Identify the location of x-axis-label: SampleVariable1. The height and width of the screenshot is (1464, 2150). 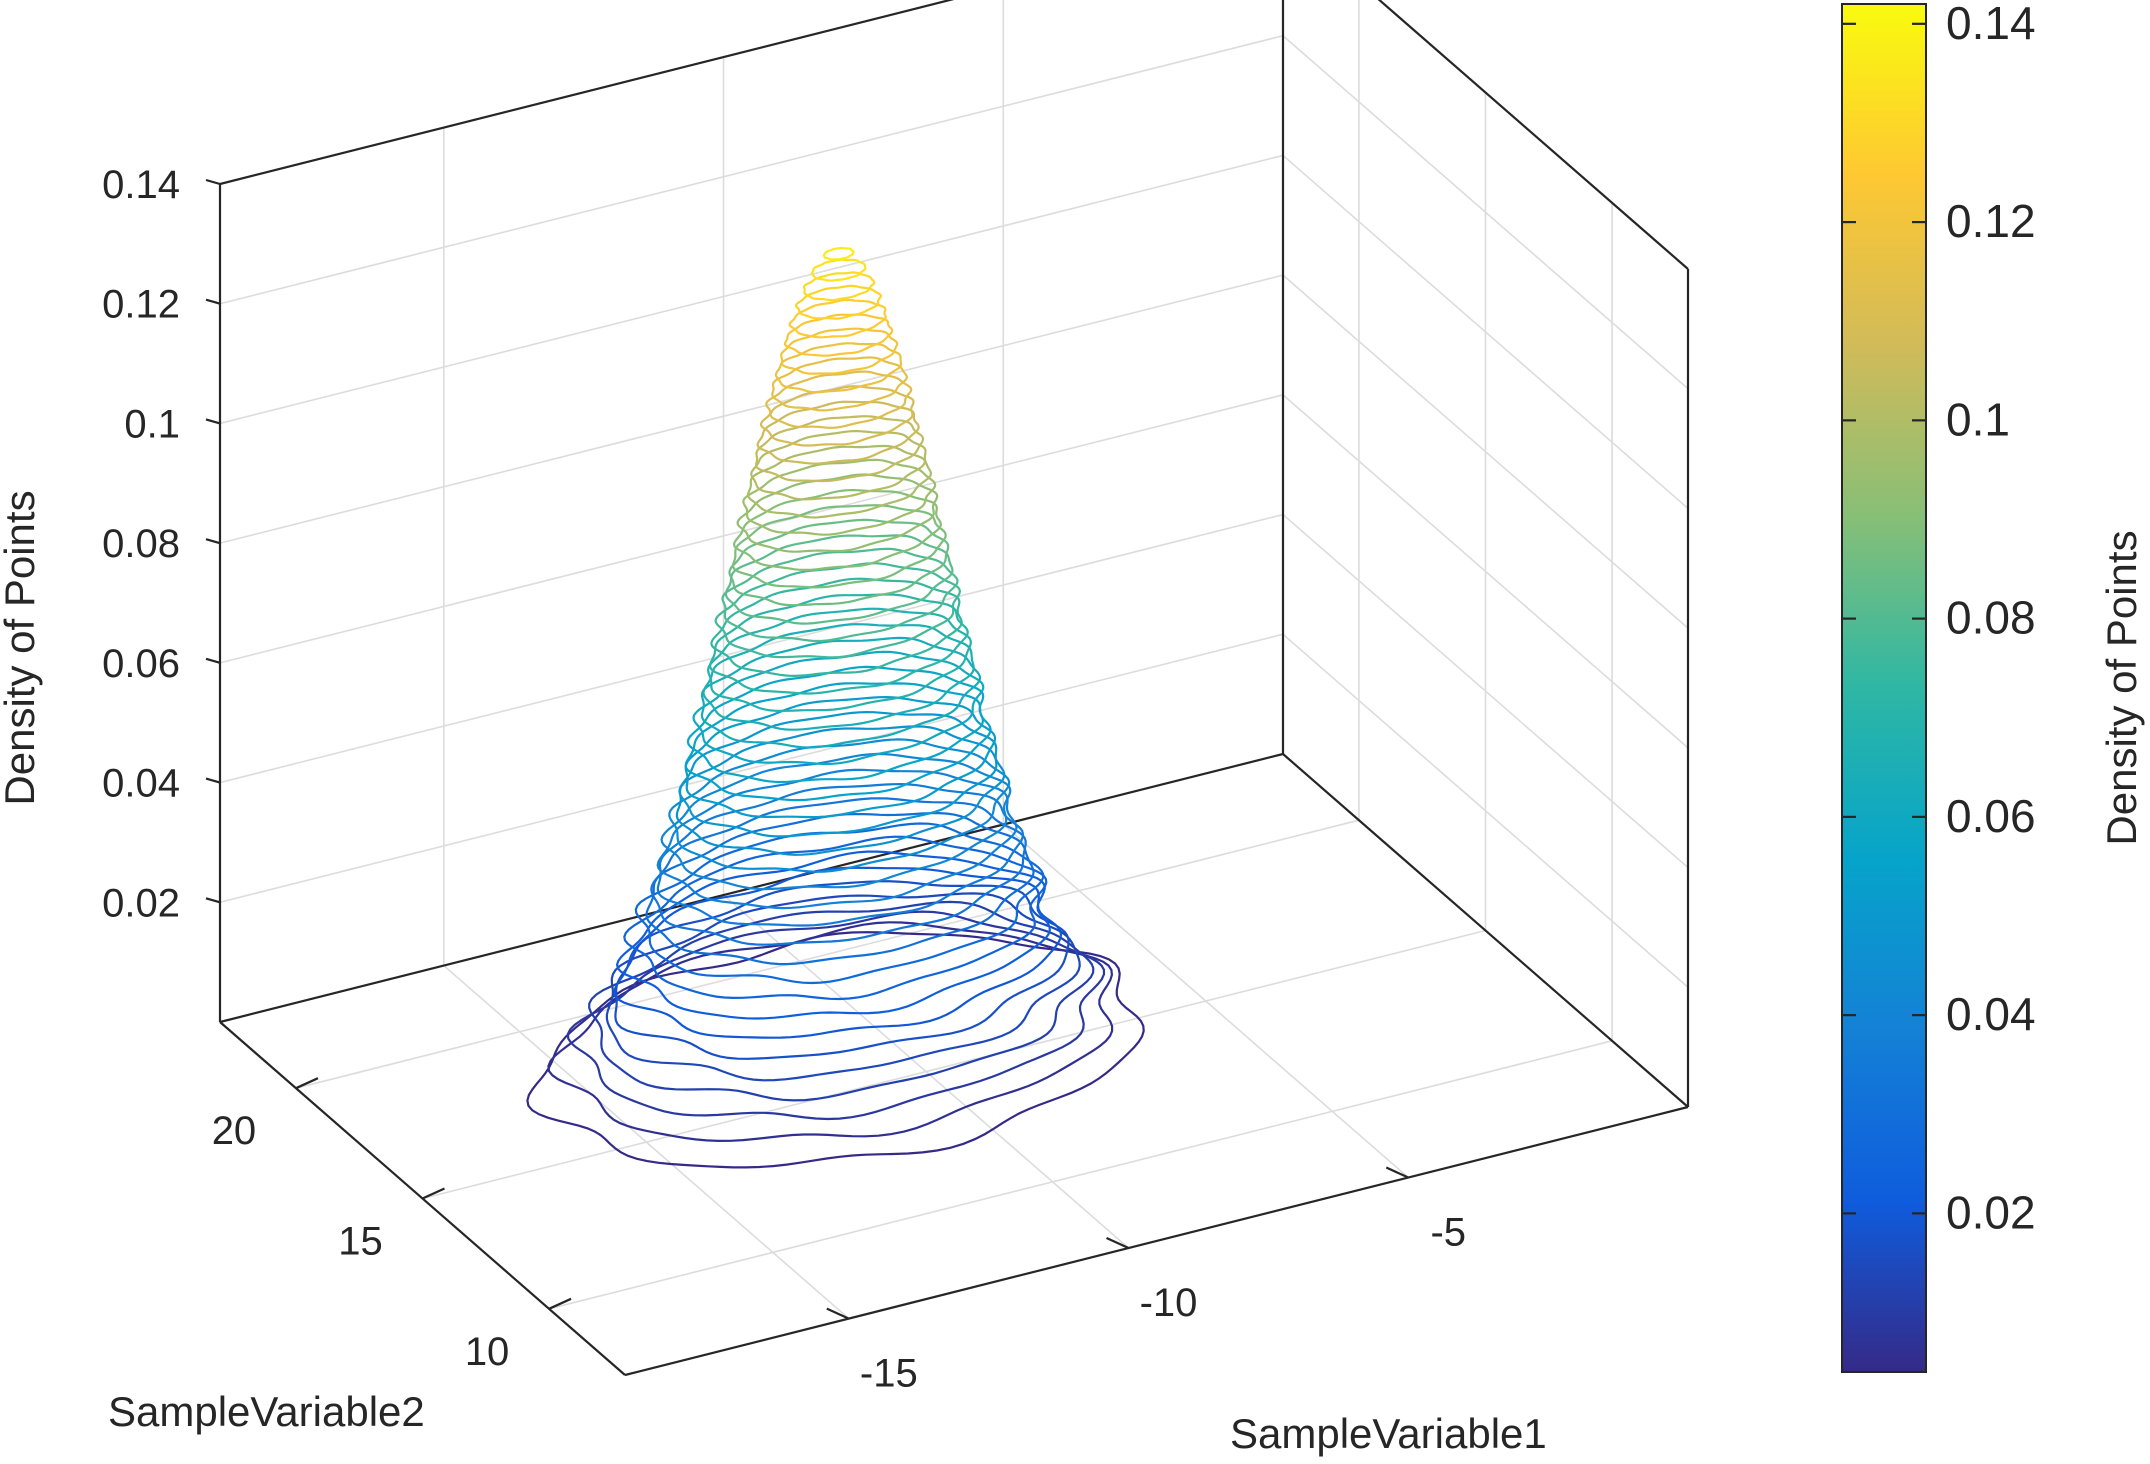
(1388, 1433).